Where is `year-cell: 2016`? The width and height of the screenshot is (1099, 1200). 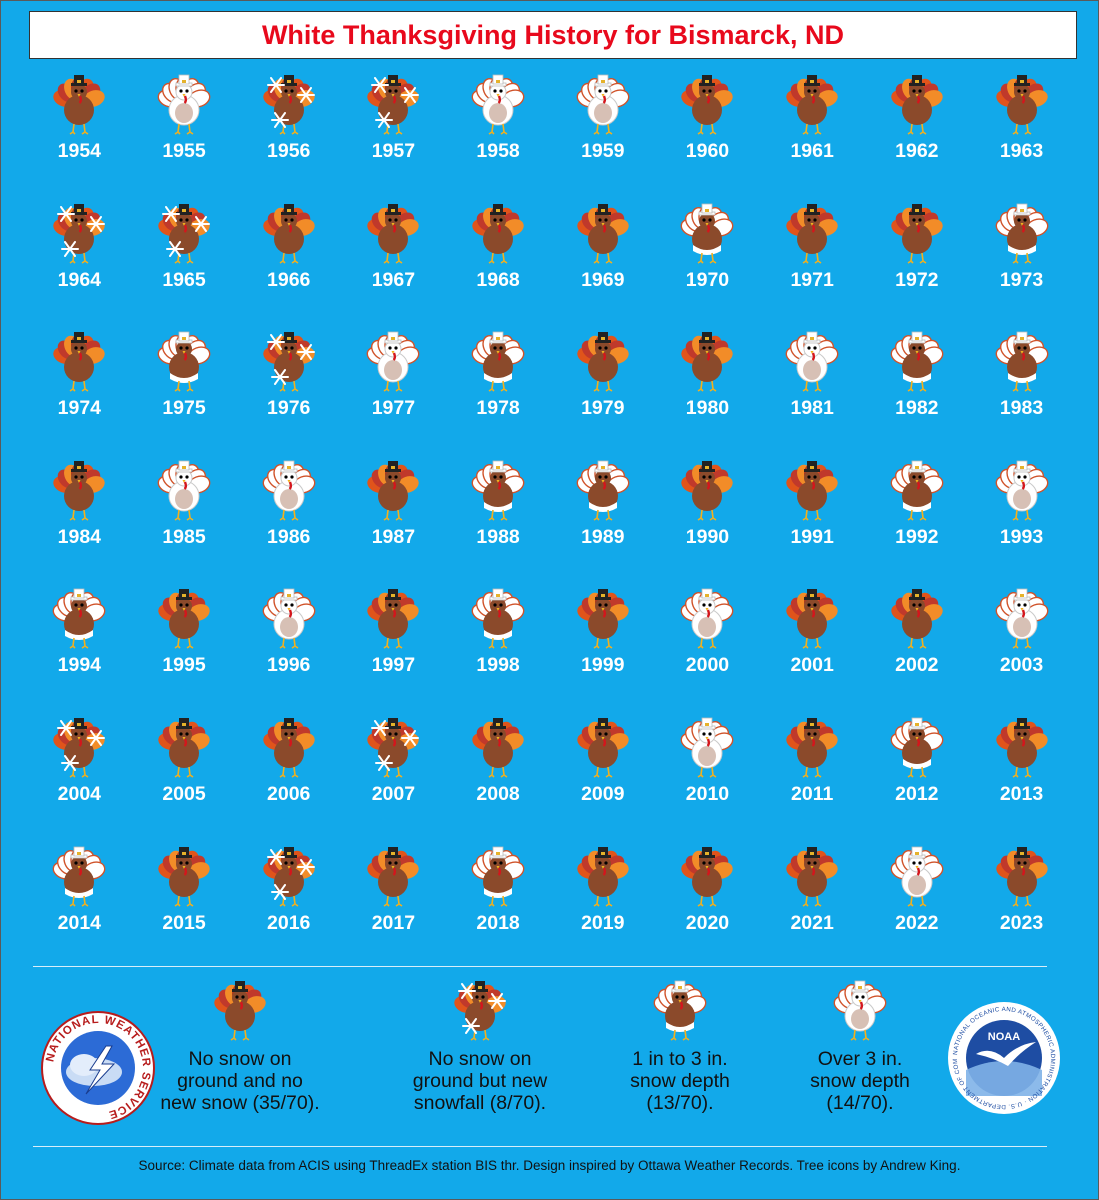
year-cell: 2016 is located at coordinates (288, 906).